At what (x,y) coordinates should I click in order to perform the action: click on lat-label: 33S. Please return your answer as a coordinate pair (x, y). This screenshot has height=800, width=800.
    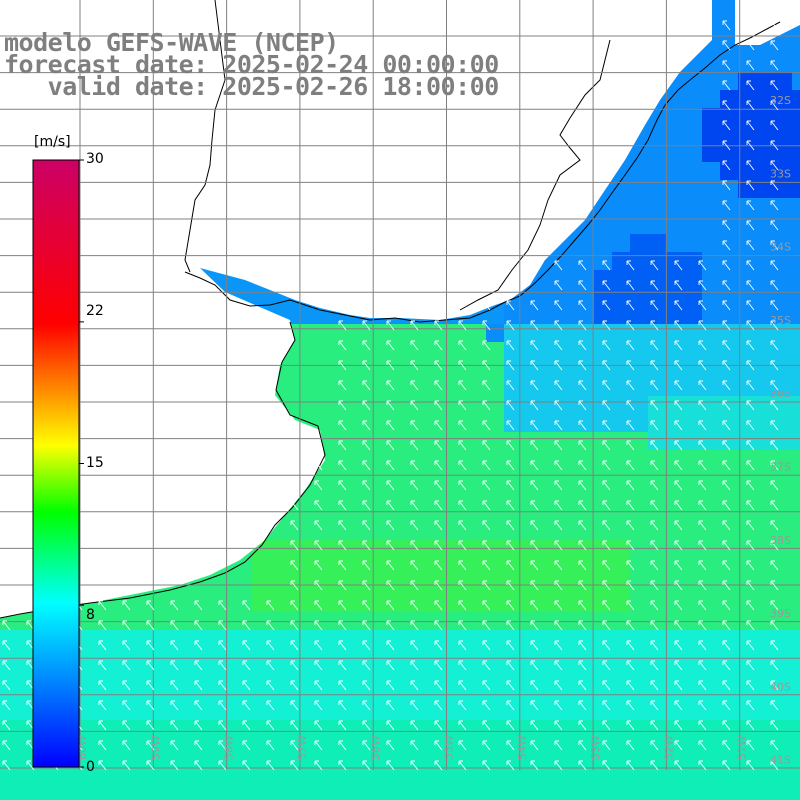
    Looking at the image, I should click on (780, 173).